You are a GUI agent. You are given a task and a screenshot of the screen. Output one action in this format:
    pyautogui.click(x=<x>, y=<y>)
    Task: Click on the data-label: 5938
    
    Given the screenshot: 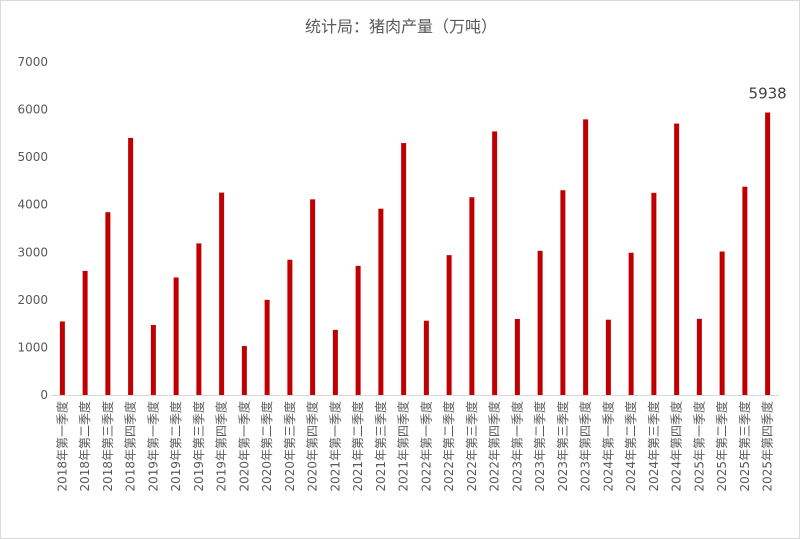 What is the action you would take?
    pyautogui.click(x=768, y=94)
    